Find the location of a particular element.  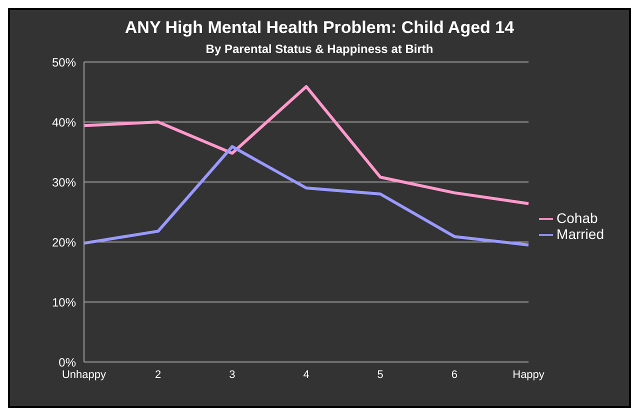

x-tick-label: Happy is located at coordinates (528, 374).